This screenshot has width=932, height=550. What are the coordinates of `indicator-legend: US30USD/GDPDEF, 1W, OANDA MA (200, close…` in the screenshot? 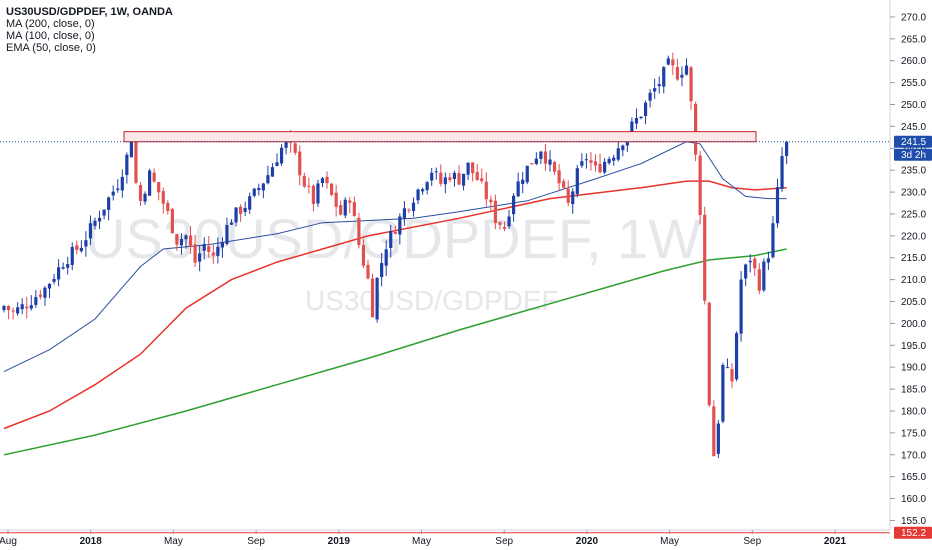 It's located at (89, 30).